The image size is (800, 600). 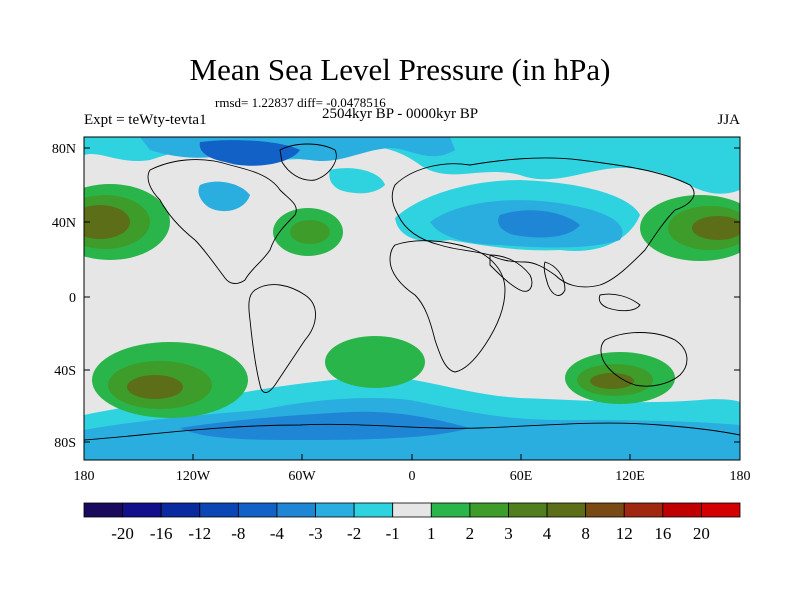 What do you see at coordinates (145, 120) in the screenshot?
I see `experiment-label: Expt = teWty-tevta1` at bounding box center [145, 120].